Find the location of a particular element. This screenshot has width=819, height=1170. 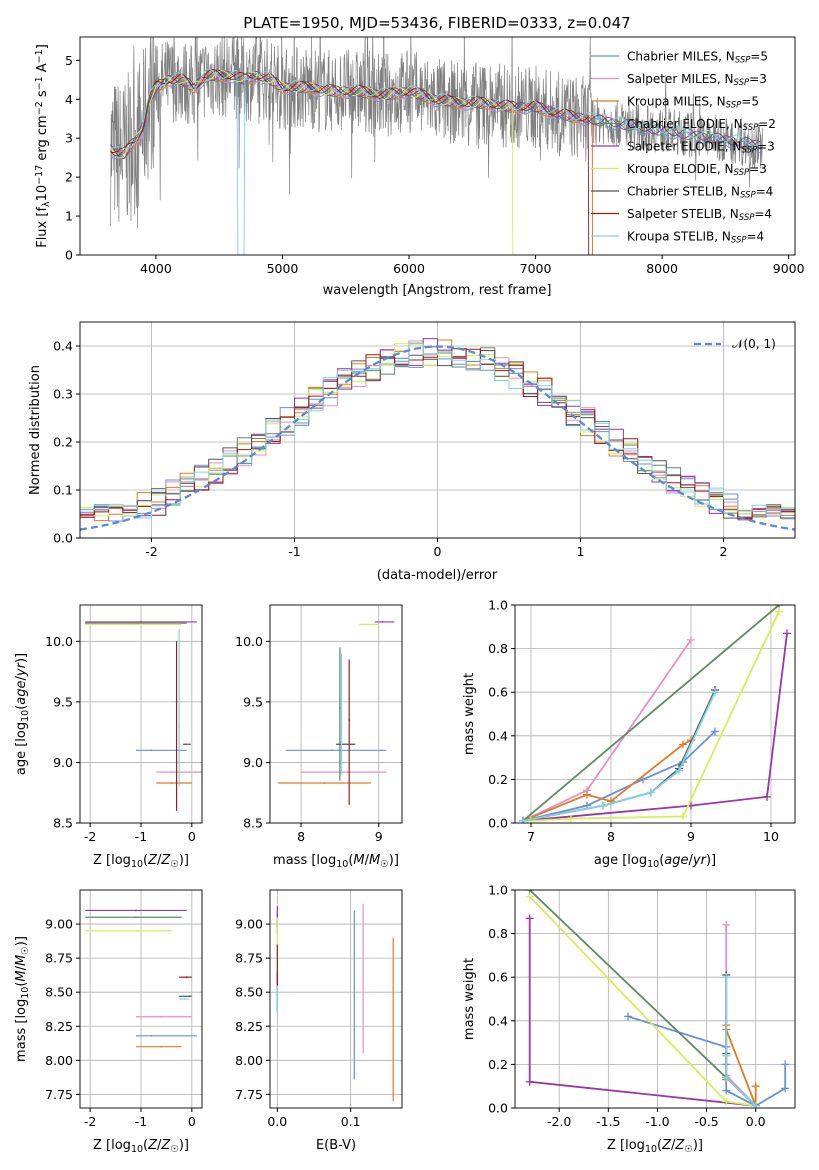

spectrum-legend-label: Kroupa ELODIE, NSSP=3 is located at coordinates (697, 170).